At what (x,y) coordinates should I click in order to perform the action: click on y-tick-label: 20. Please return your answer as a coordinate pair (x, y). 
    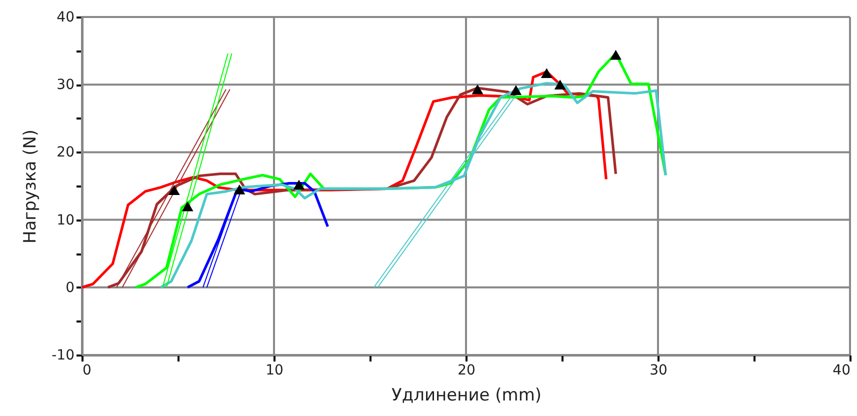
    Looking at the image, I should click on (65, 152).